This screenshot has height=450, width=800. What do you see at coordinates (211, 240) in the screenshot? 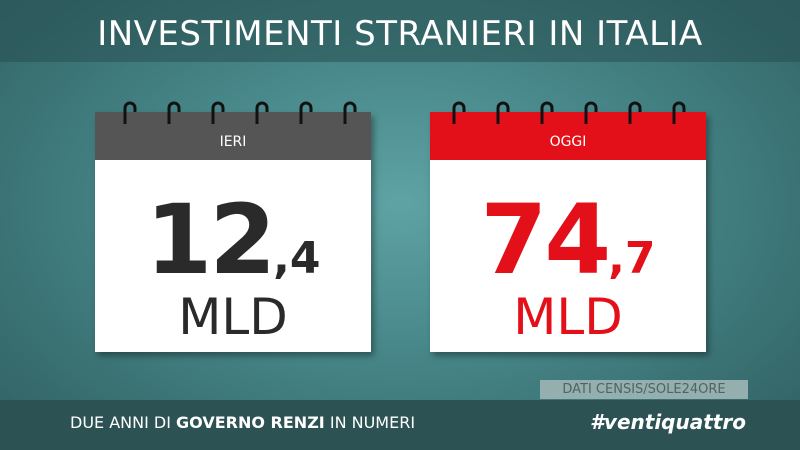
I see `figure-whole: 12` at bounding box center [211, 240].